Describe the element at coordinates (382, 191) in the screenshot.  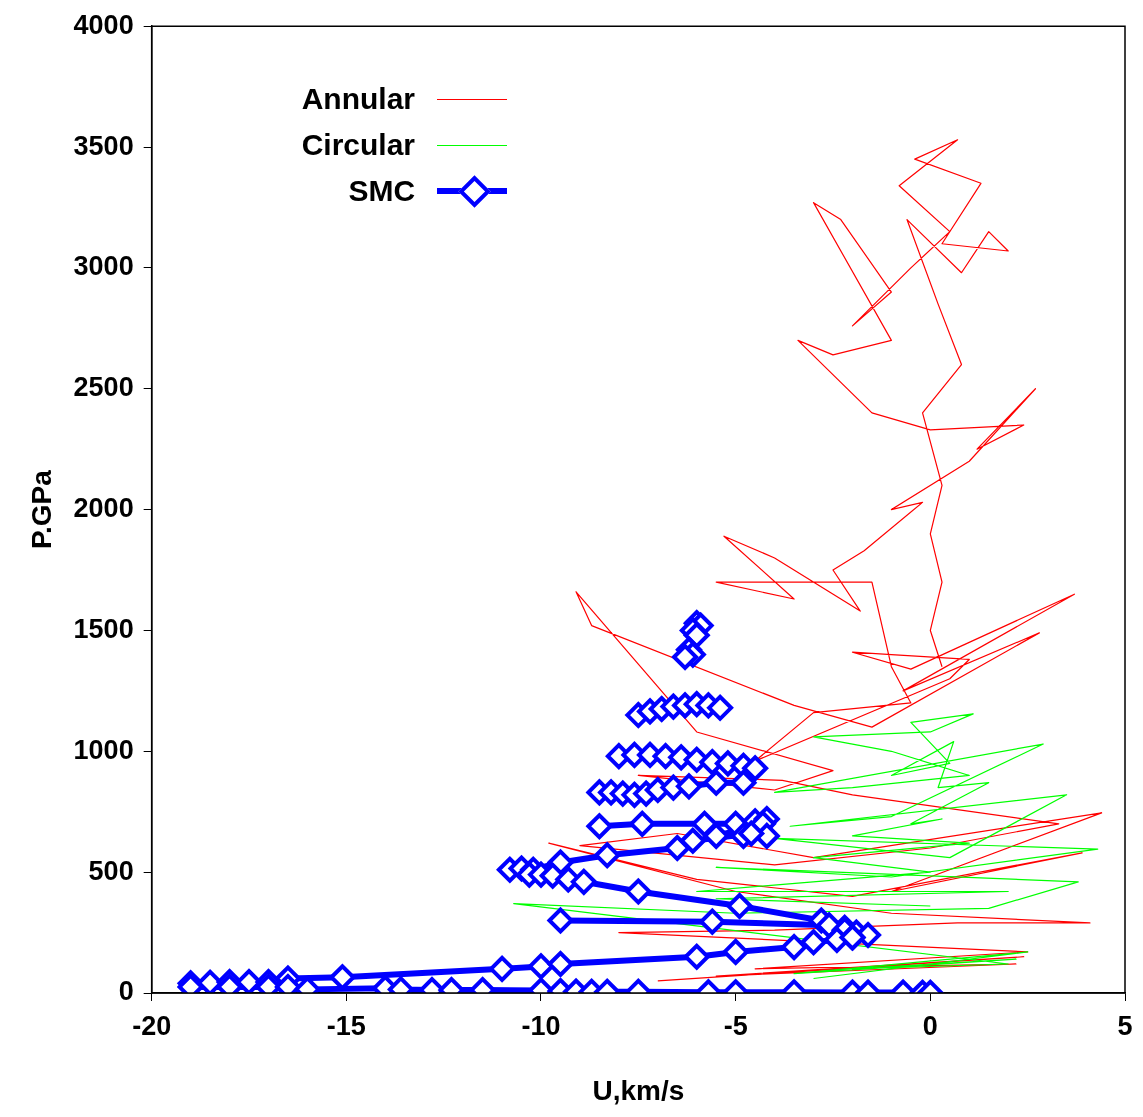
I see `legend-label: SMC` at that location.